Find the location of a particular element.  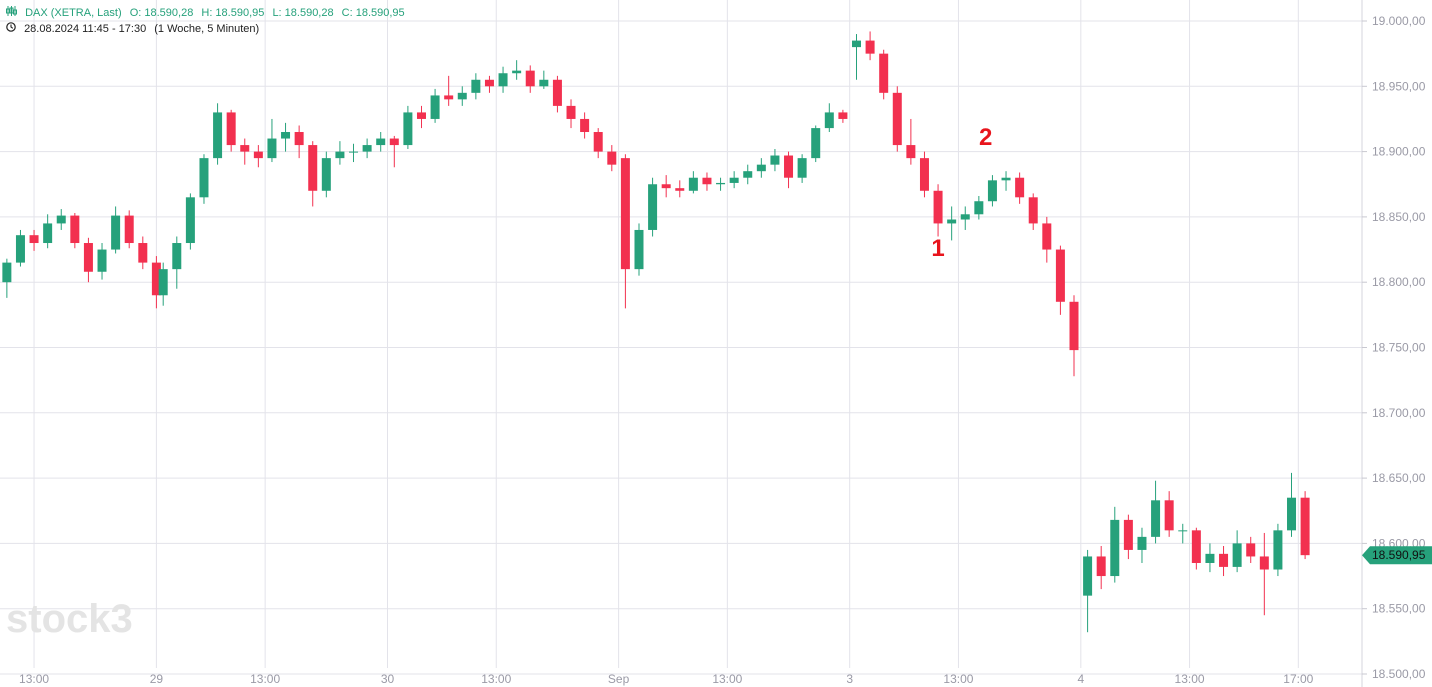

y-tick-label: 18.650,00 is located at coordinates (1399, 478).